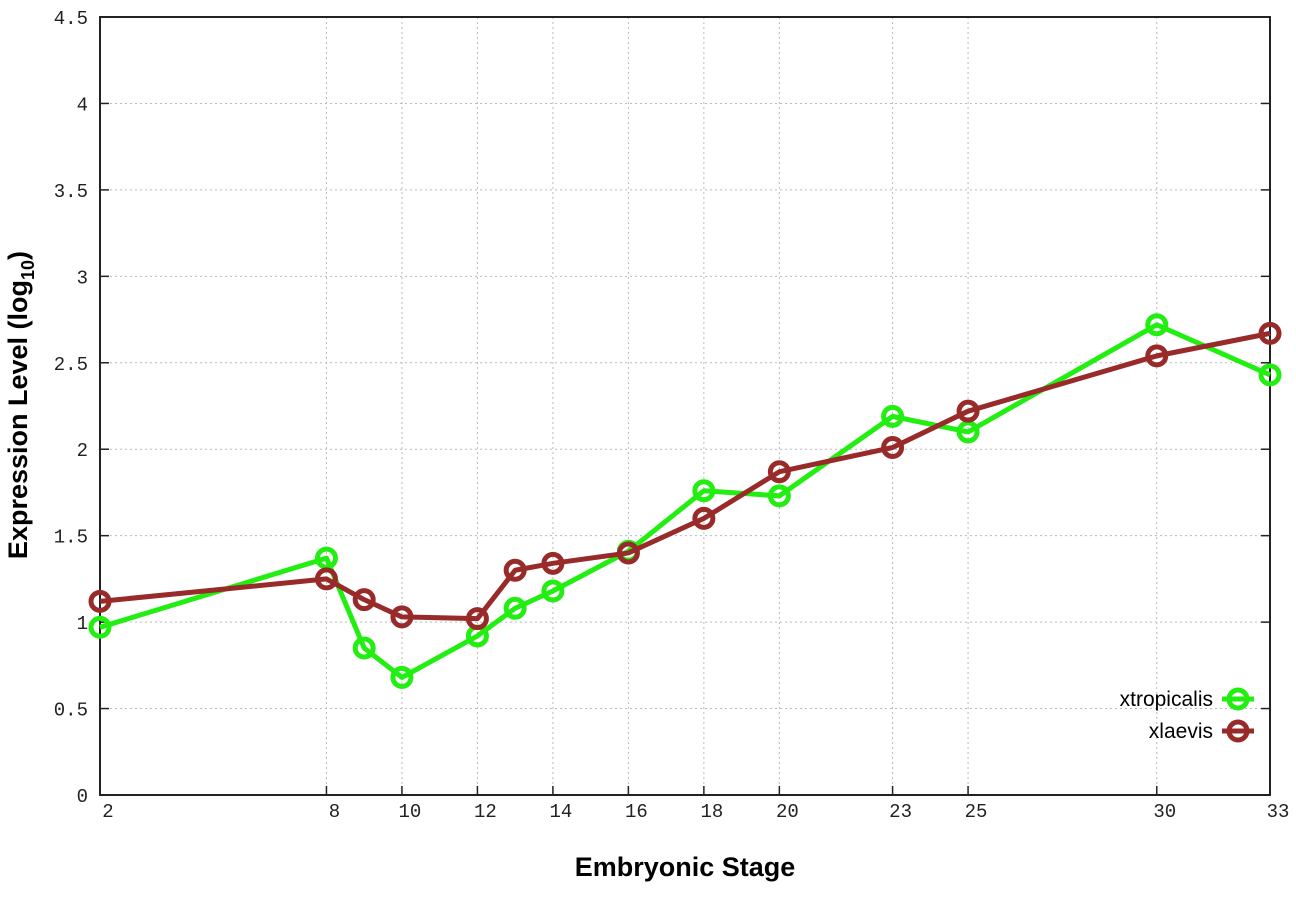  Describe the element at coordinates (711, 812) in the screenshot. I see `x-tick-label: 18` at that location.